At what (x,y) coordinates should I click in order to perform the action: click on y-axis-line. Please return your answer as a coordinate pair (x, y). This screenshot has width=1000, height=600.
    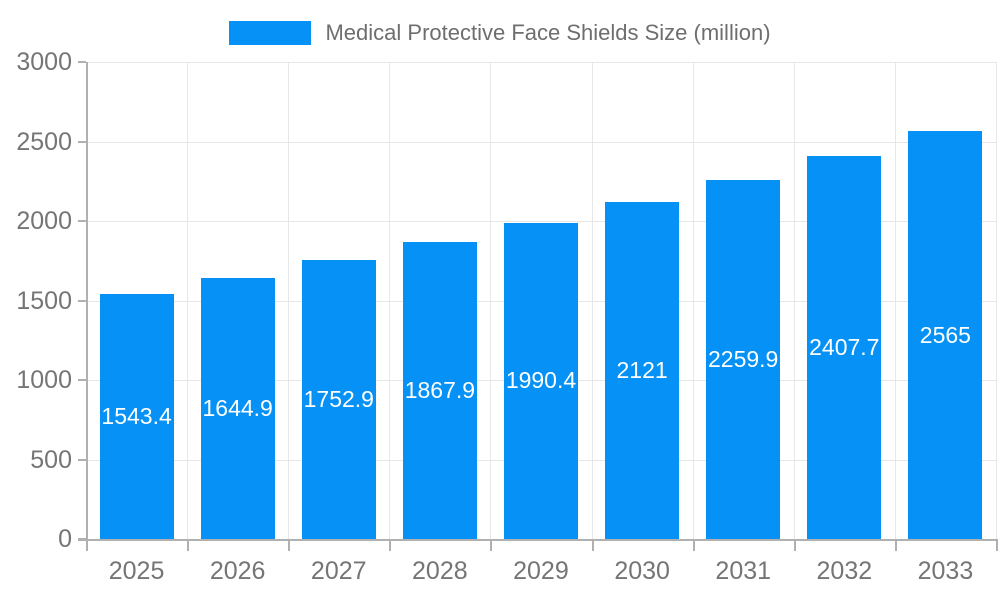
    Looking at the image, I should click on (87, 306).